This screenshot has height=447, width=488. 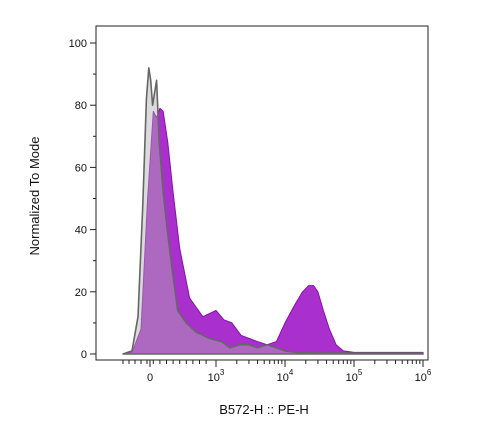 What do you see at coordinates (150, 378) in the screenshot?
I see `x-tick-label: 0` at bounding box center [150, 378].